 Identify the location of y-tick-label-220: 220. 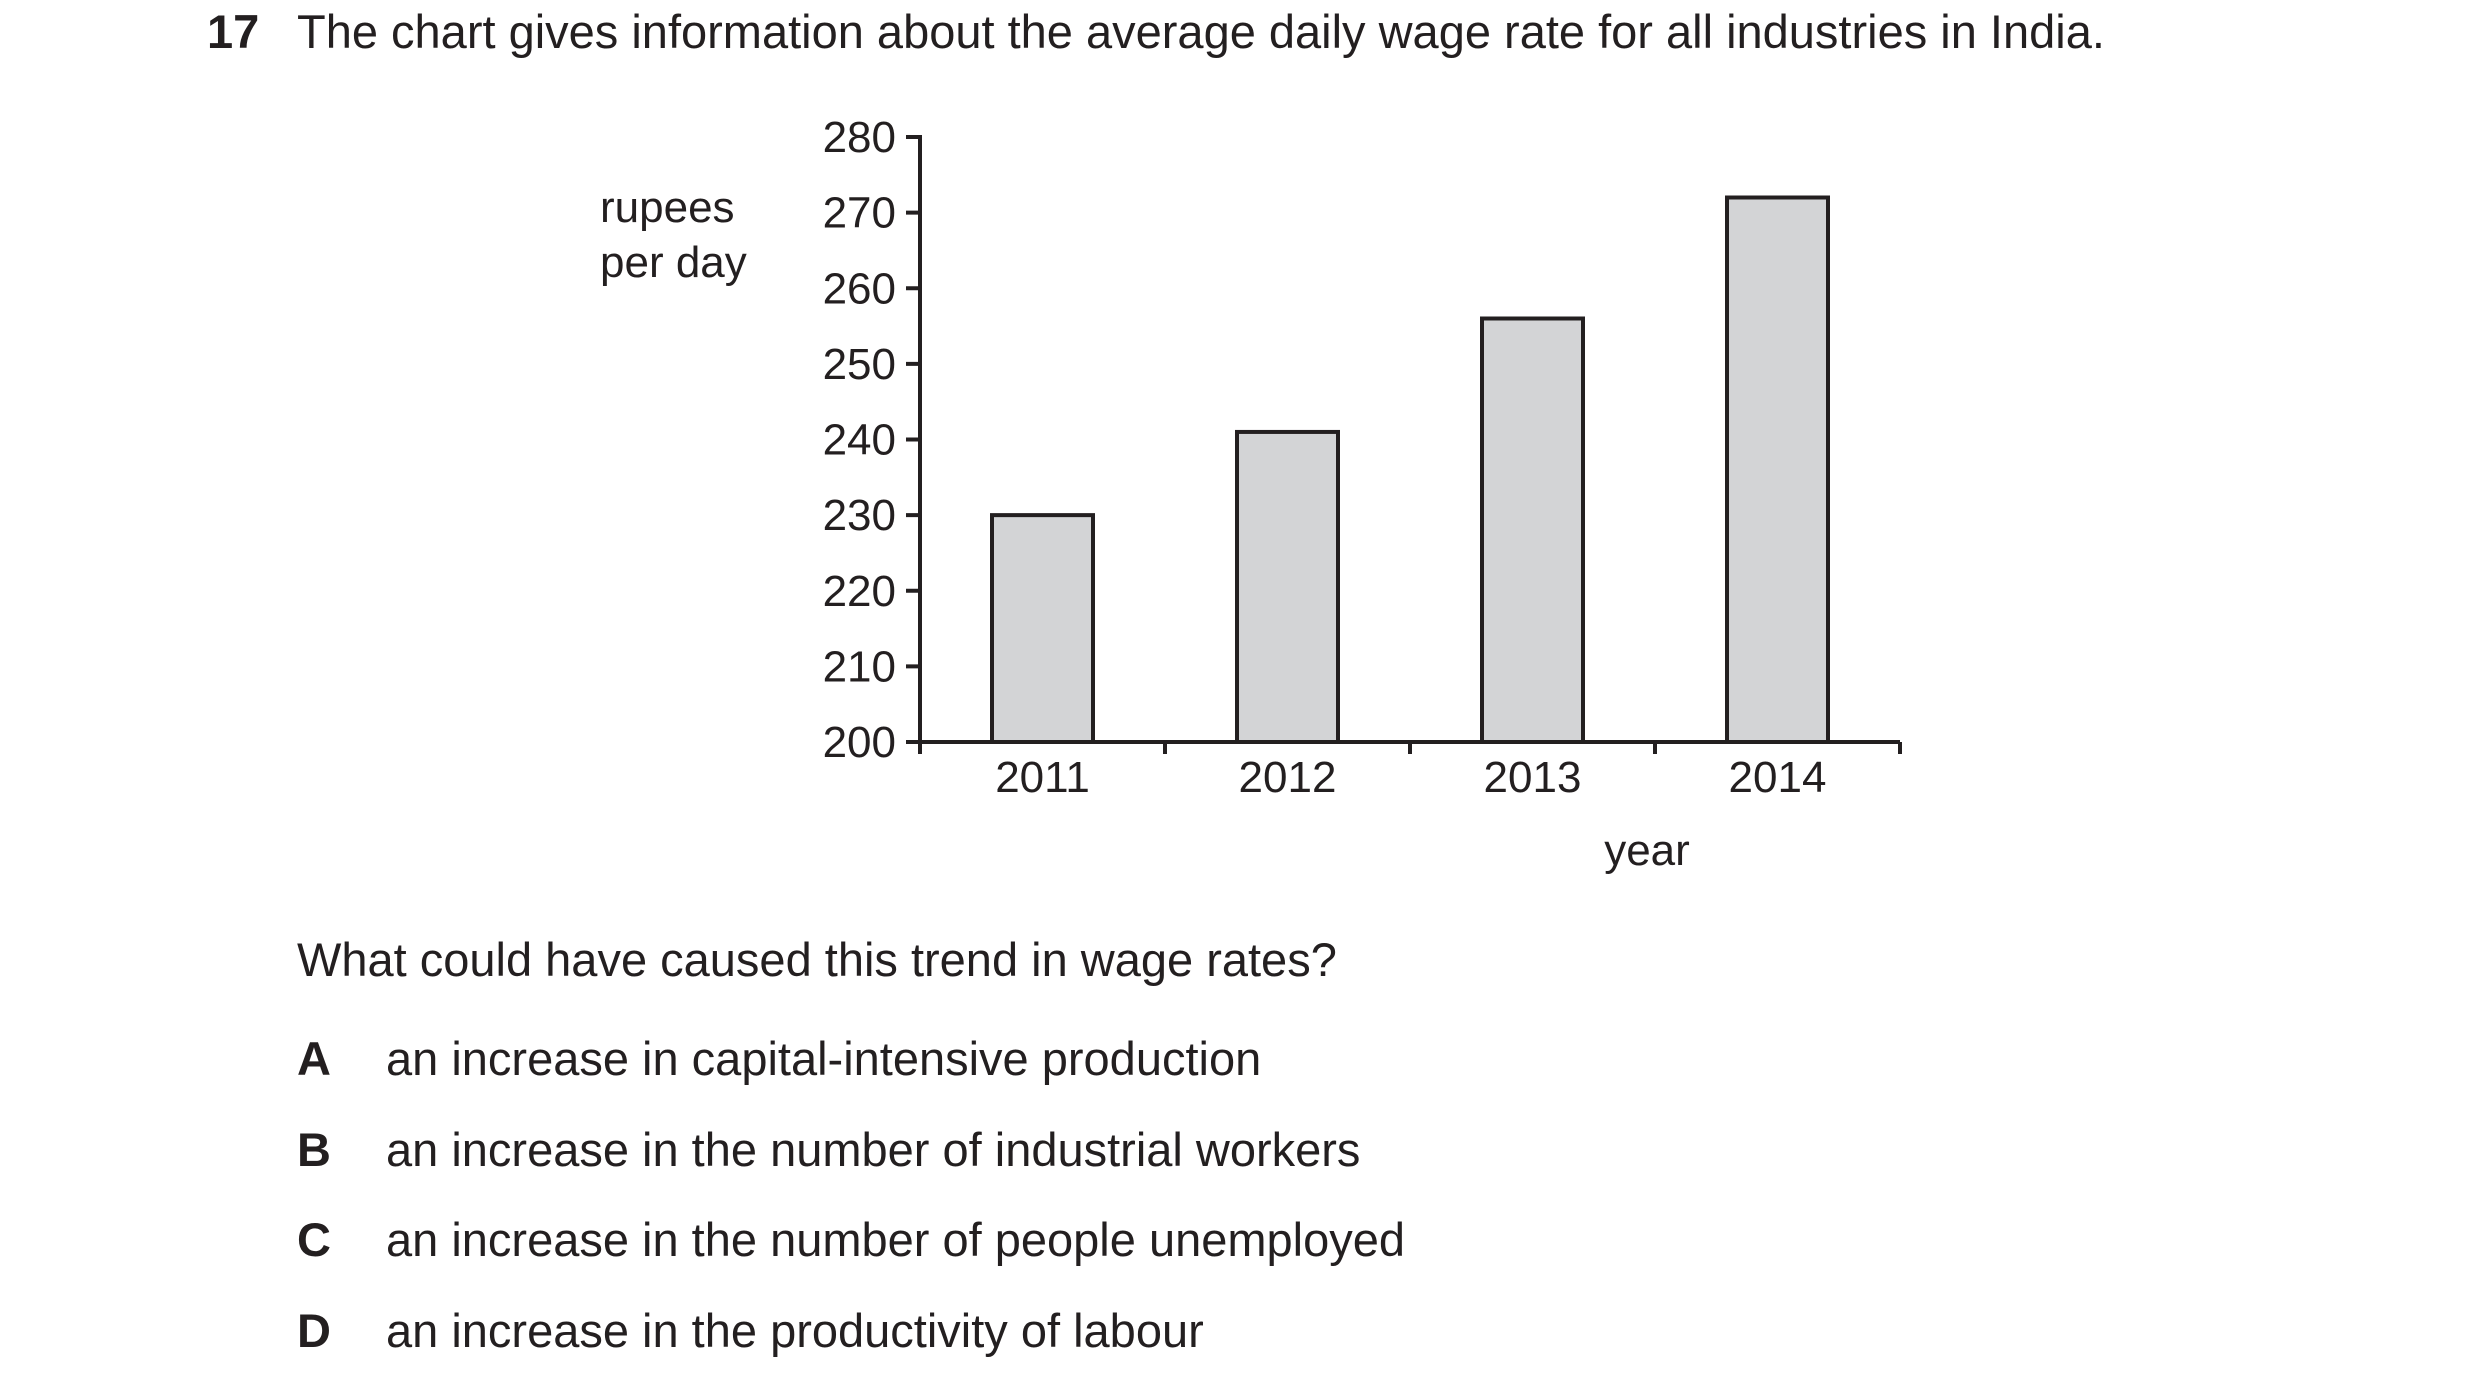
(859, 591).